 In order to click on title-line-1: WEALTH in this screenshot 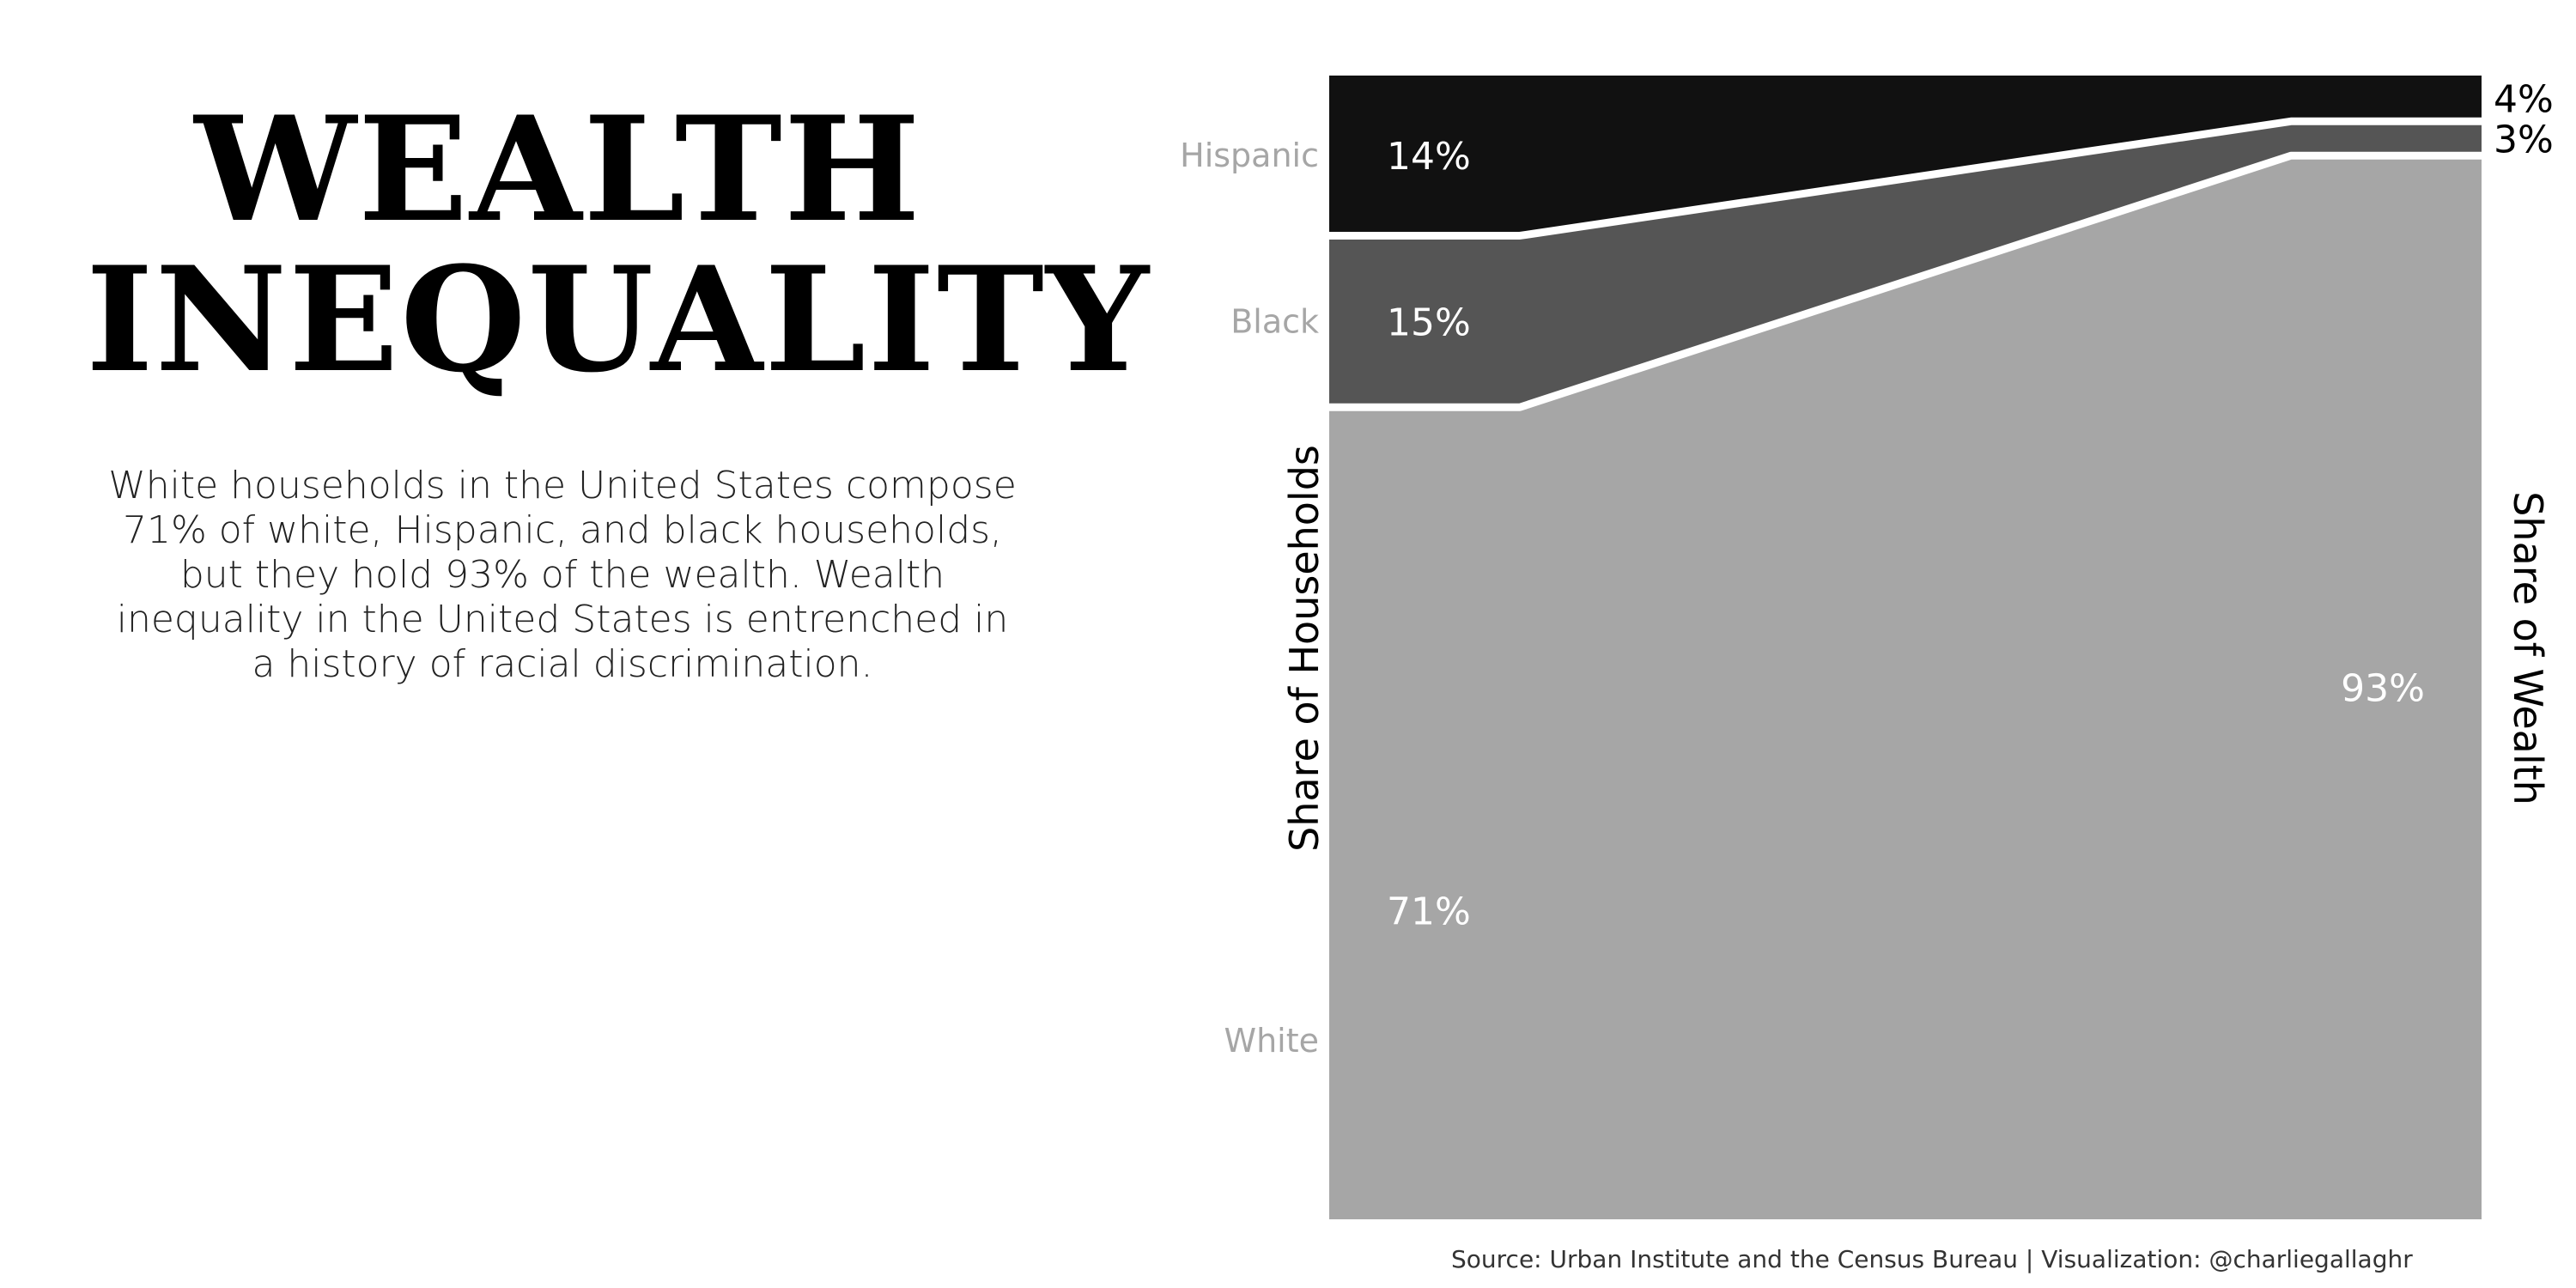, I will do `click(558, 169)`.